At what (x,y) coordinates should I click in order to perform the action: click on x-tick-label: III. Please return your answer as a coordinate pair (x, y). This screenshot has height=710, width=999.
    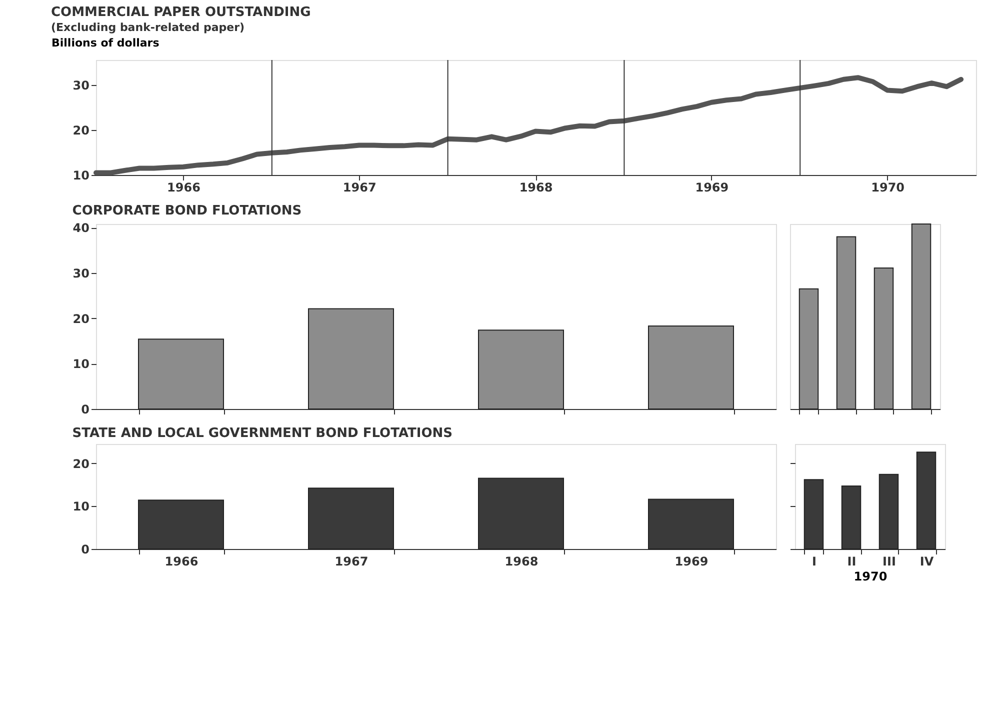
    Looking at the image, I should click on (889, 561).